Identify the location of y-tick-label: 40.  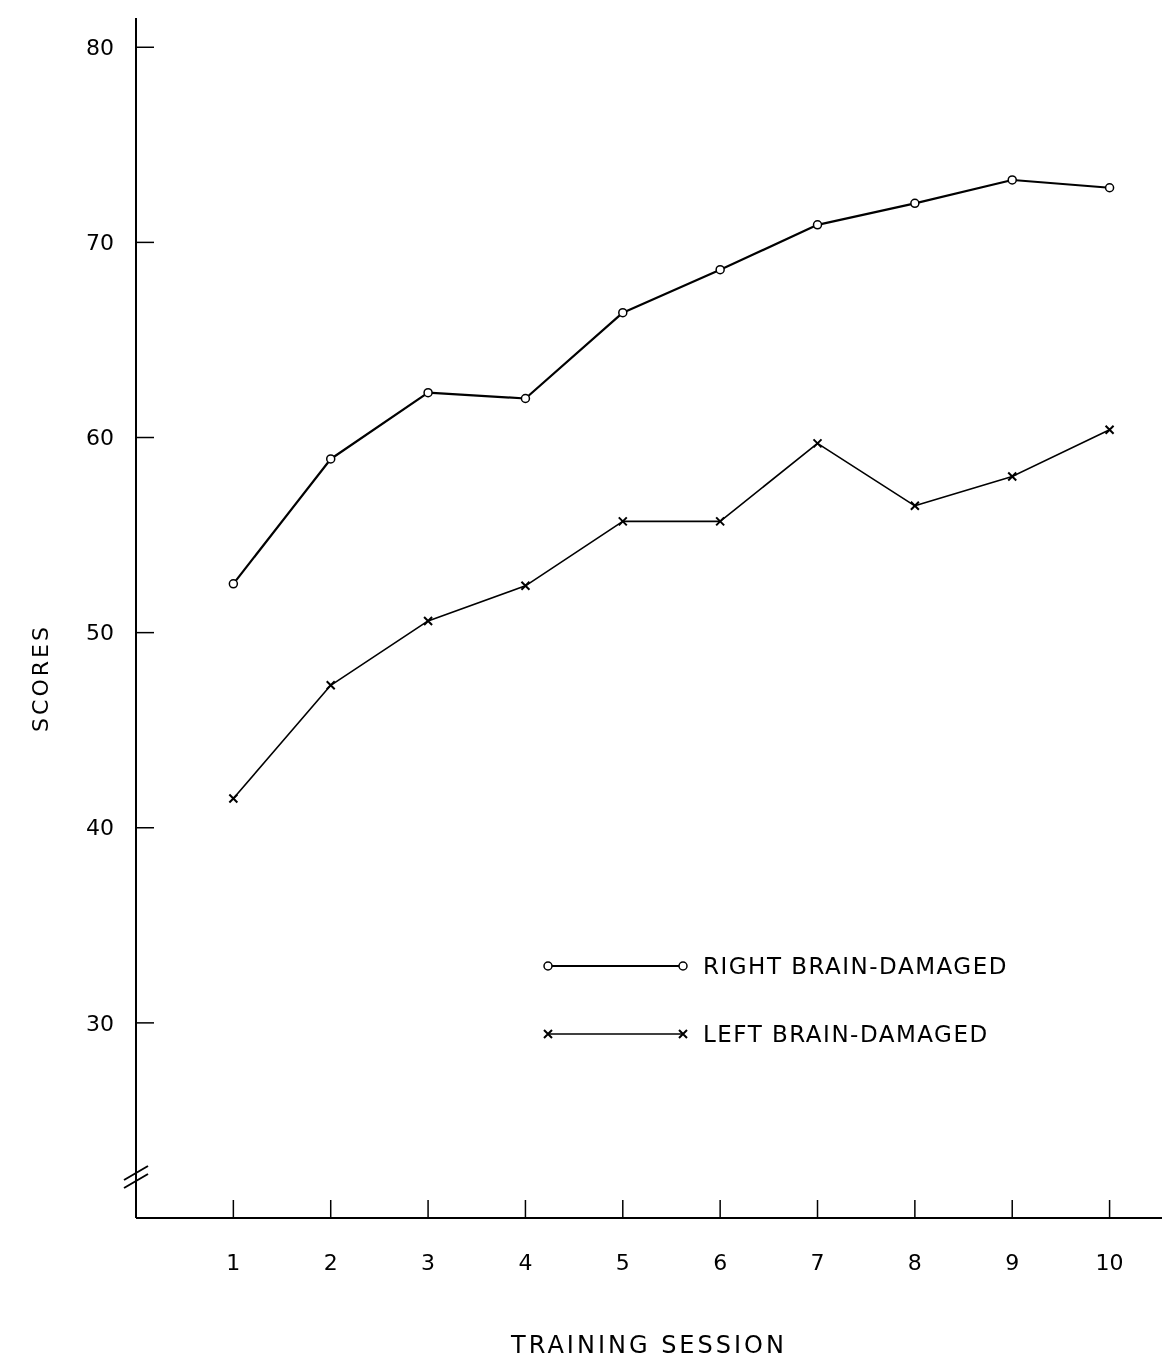
(100, 828).